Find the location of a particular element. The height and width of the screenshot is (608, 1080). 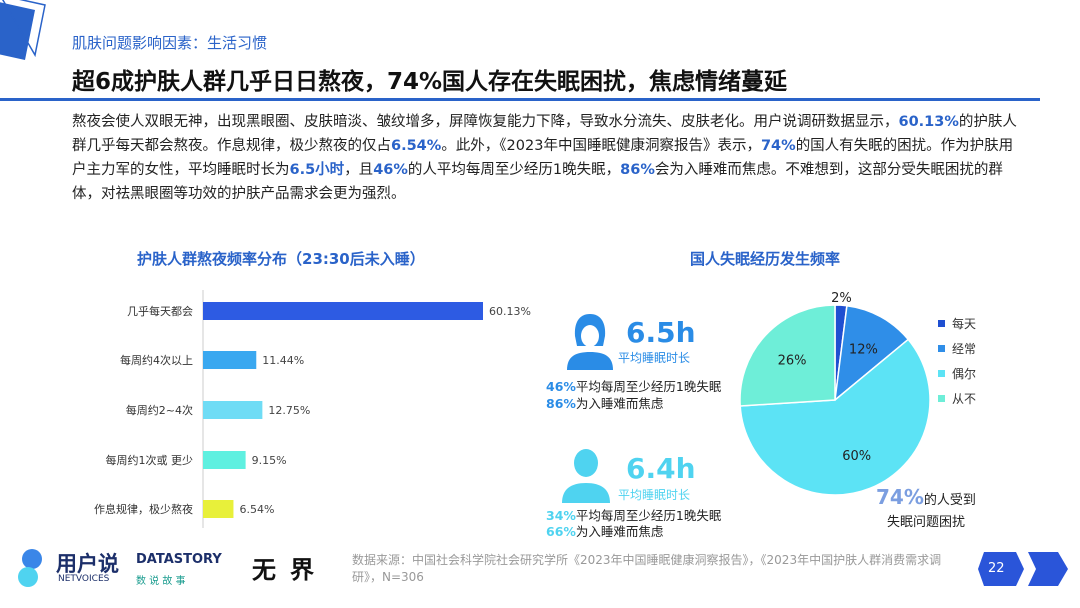

bar-category-label: 每周约2~4次 is located at coordinates (159, 410).